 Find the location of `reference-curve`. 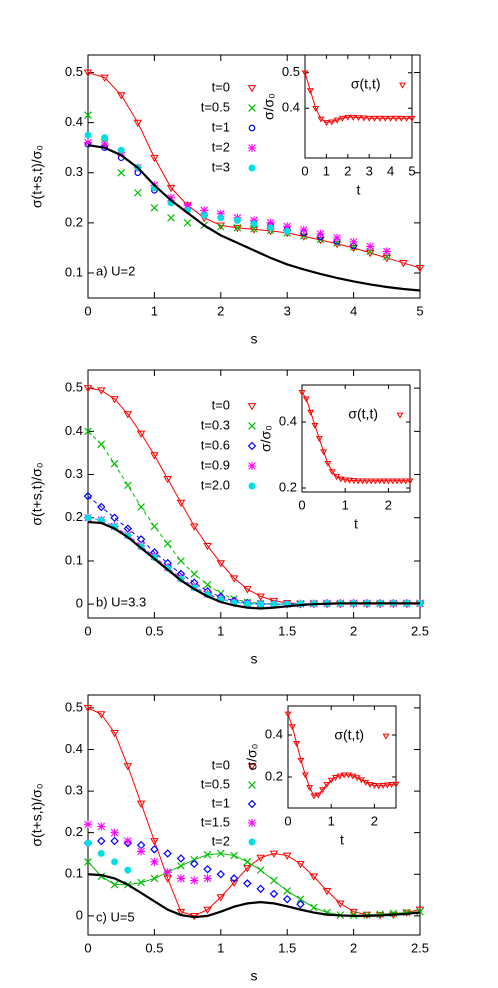

reference-curve is located at coordinates (254, 896).